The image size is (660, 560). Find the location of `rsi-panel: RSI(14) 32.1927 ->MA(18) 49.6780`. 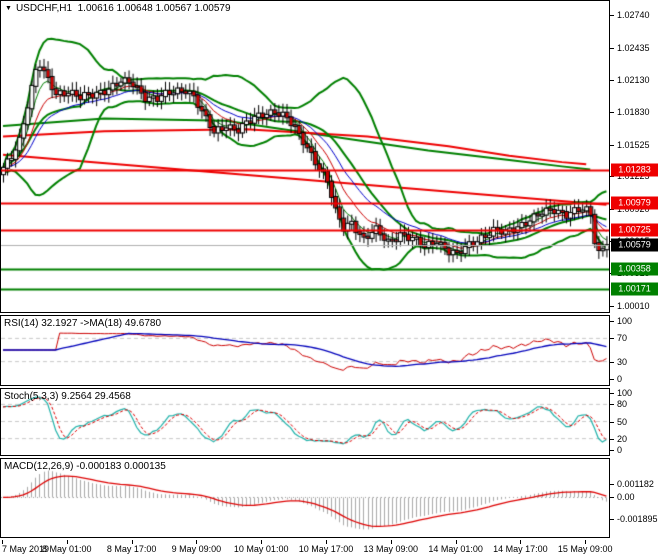

rsi-panel: RSI(14) 32.1927 ->MA(18) 49.6780 is located at coordinates (305, 350).